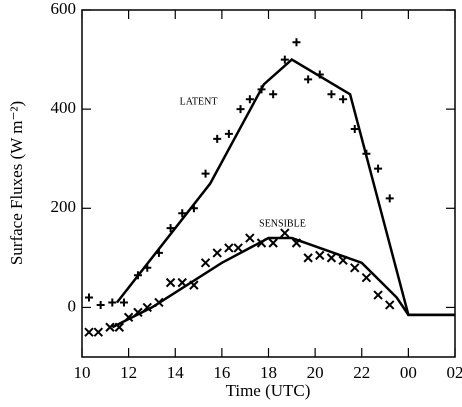  I want to click on x-tick-label: 00, so click(408, 372).